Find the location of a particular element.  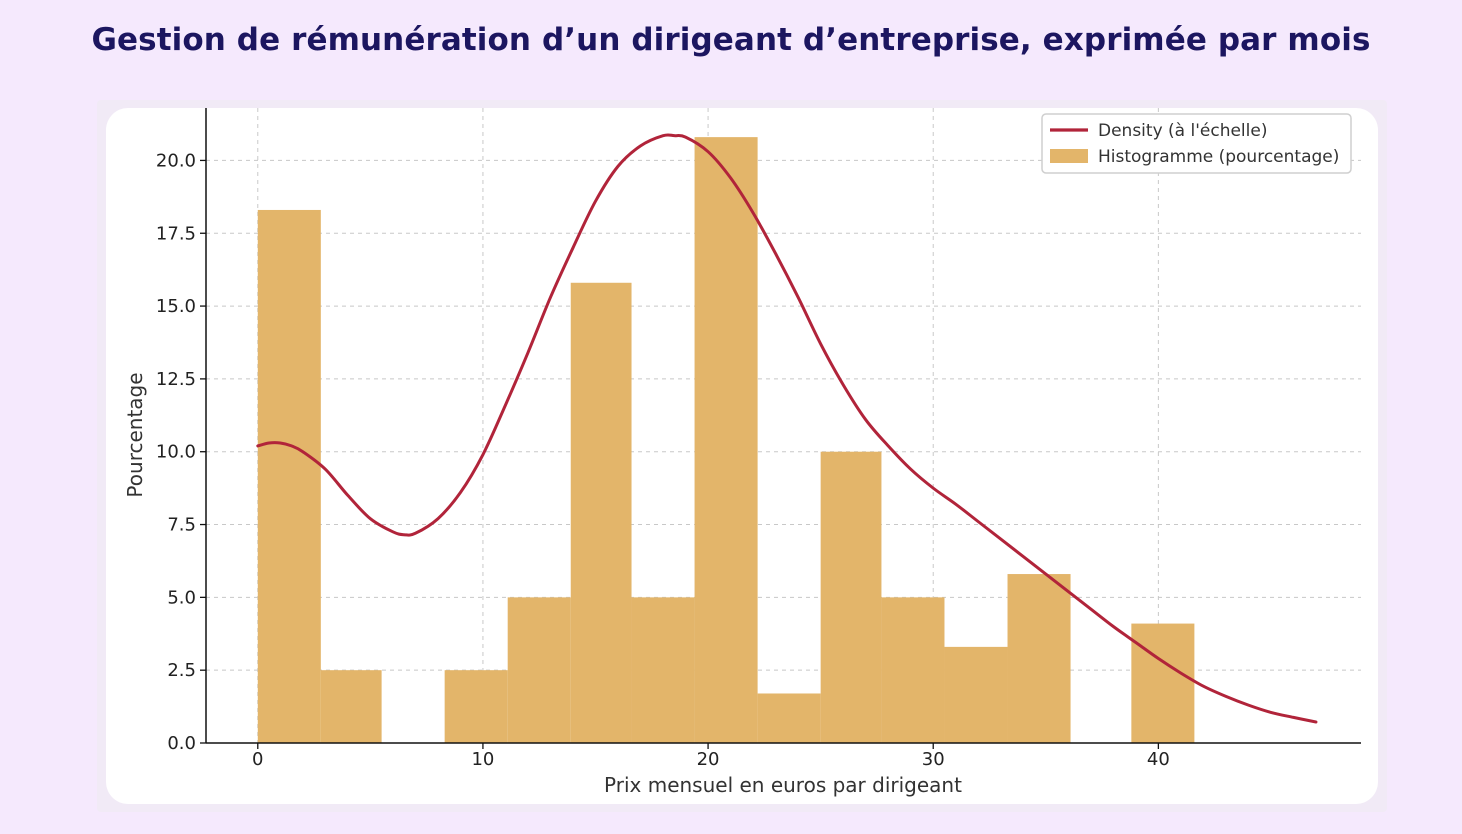

y-tick-label: 0.0 is located at coordinates (181, 743).